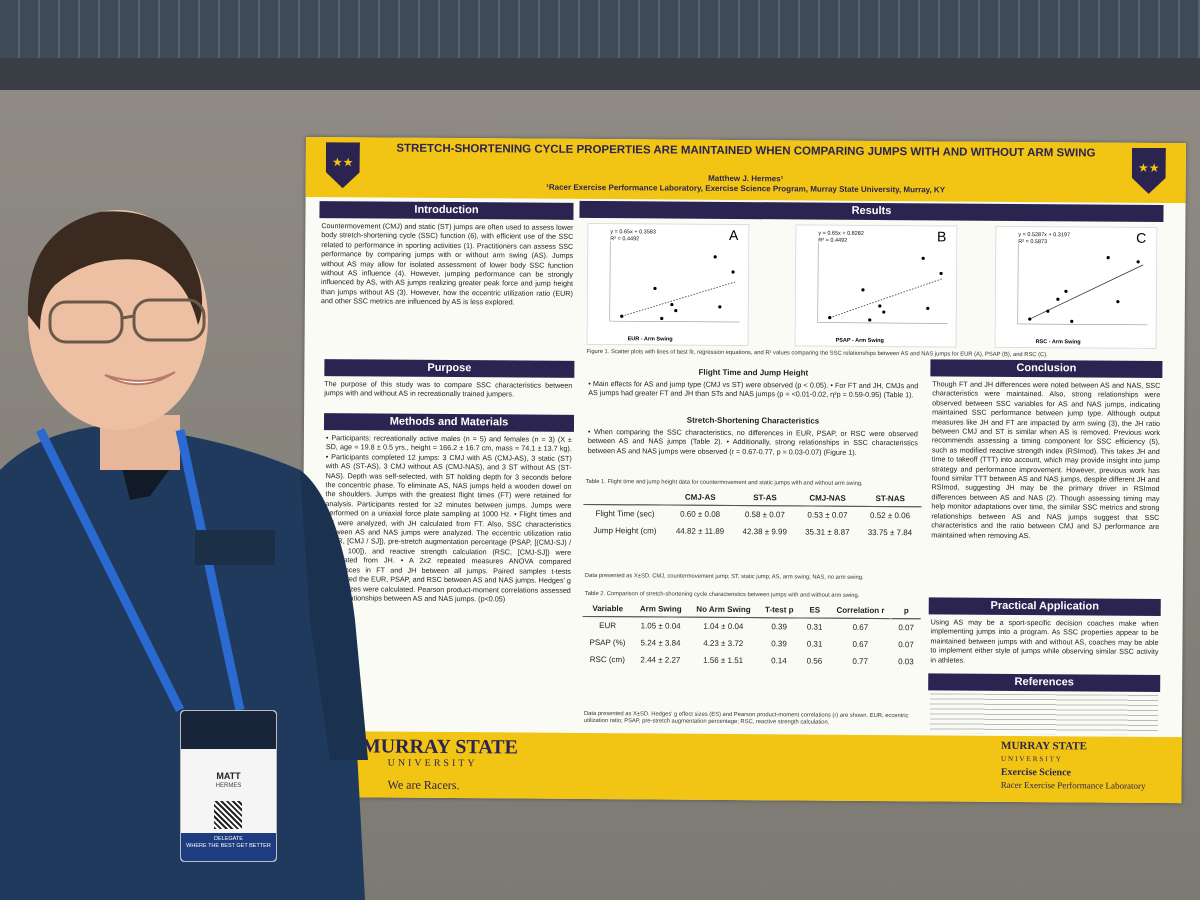 Image resolution: width=1200 pixels, height=900 pixels. What do you see at coordinates (228, 776) in the screenshot?
I see `badge-name: MATT` at bounding box center [228, 776].